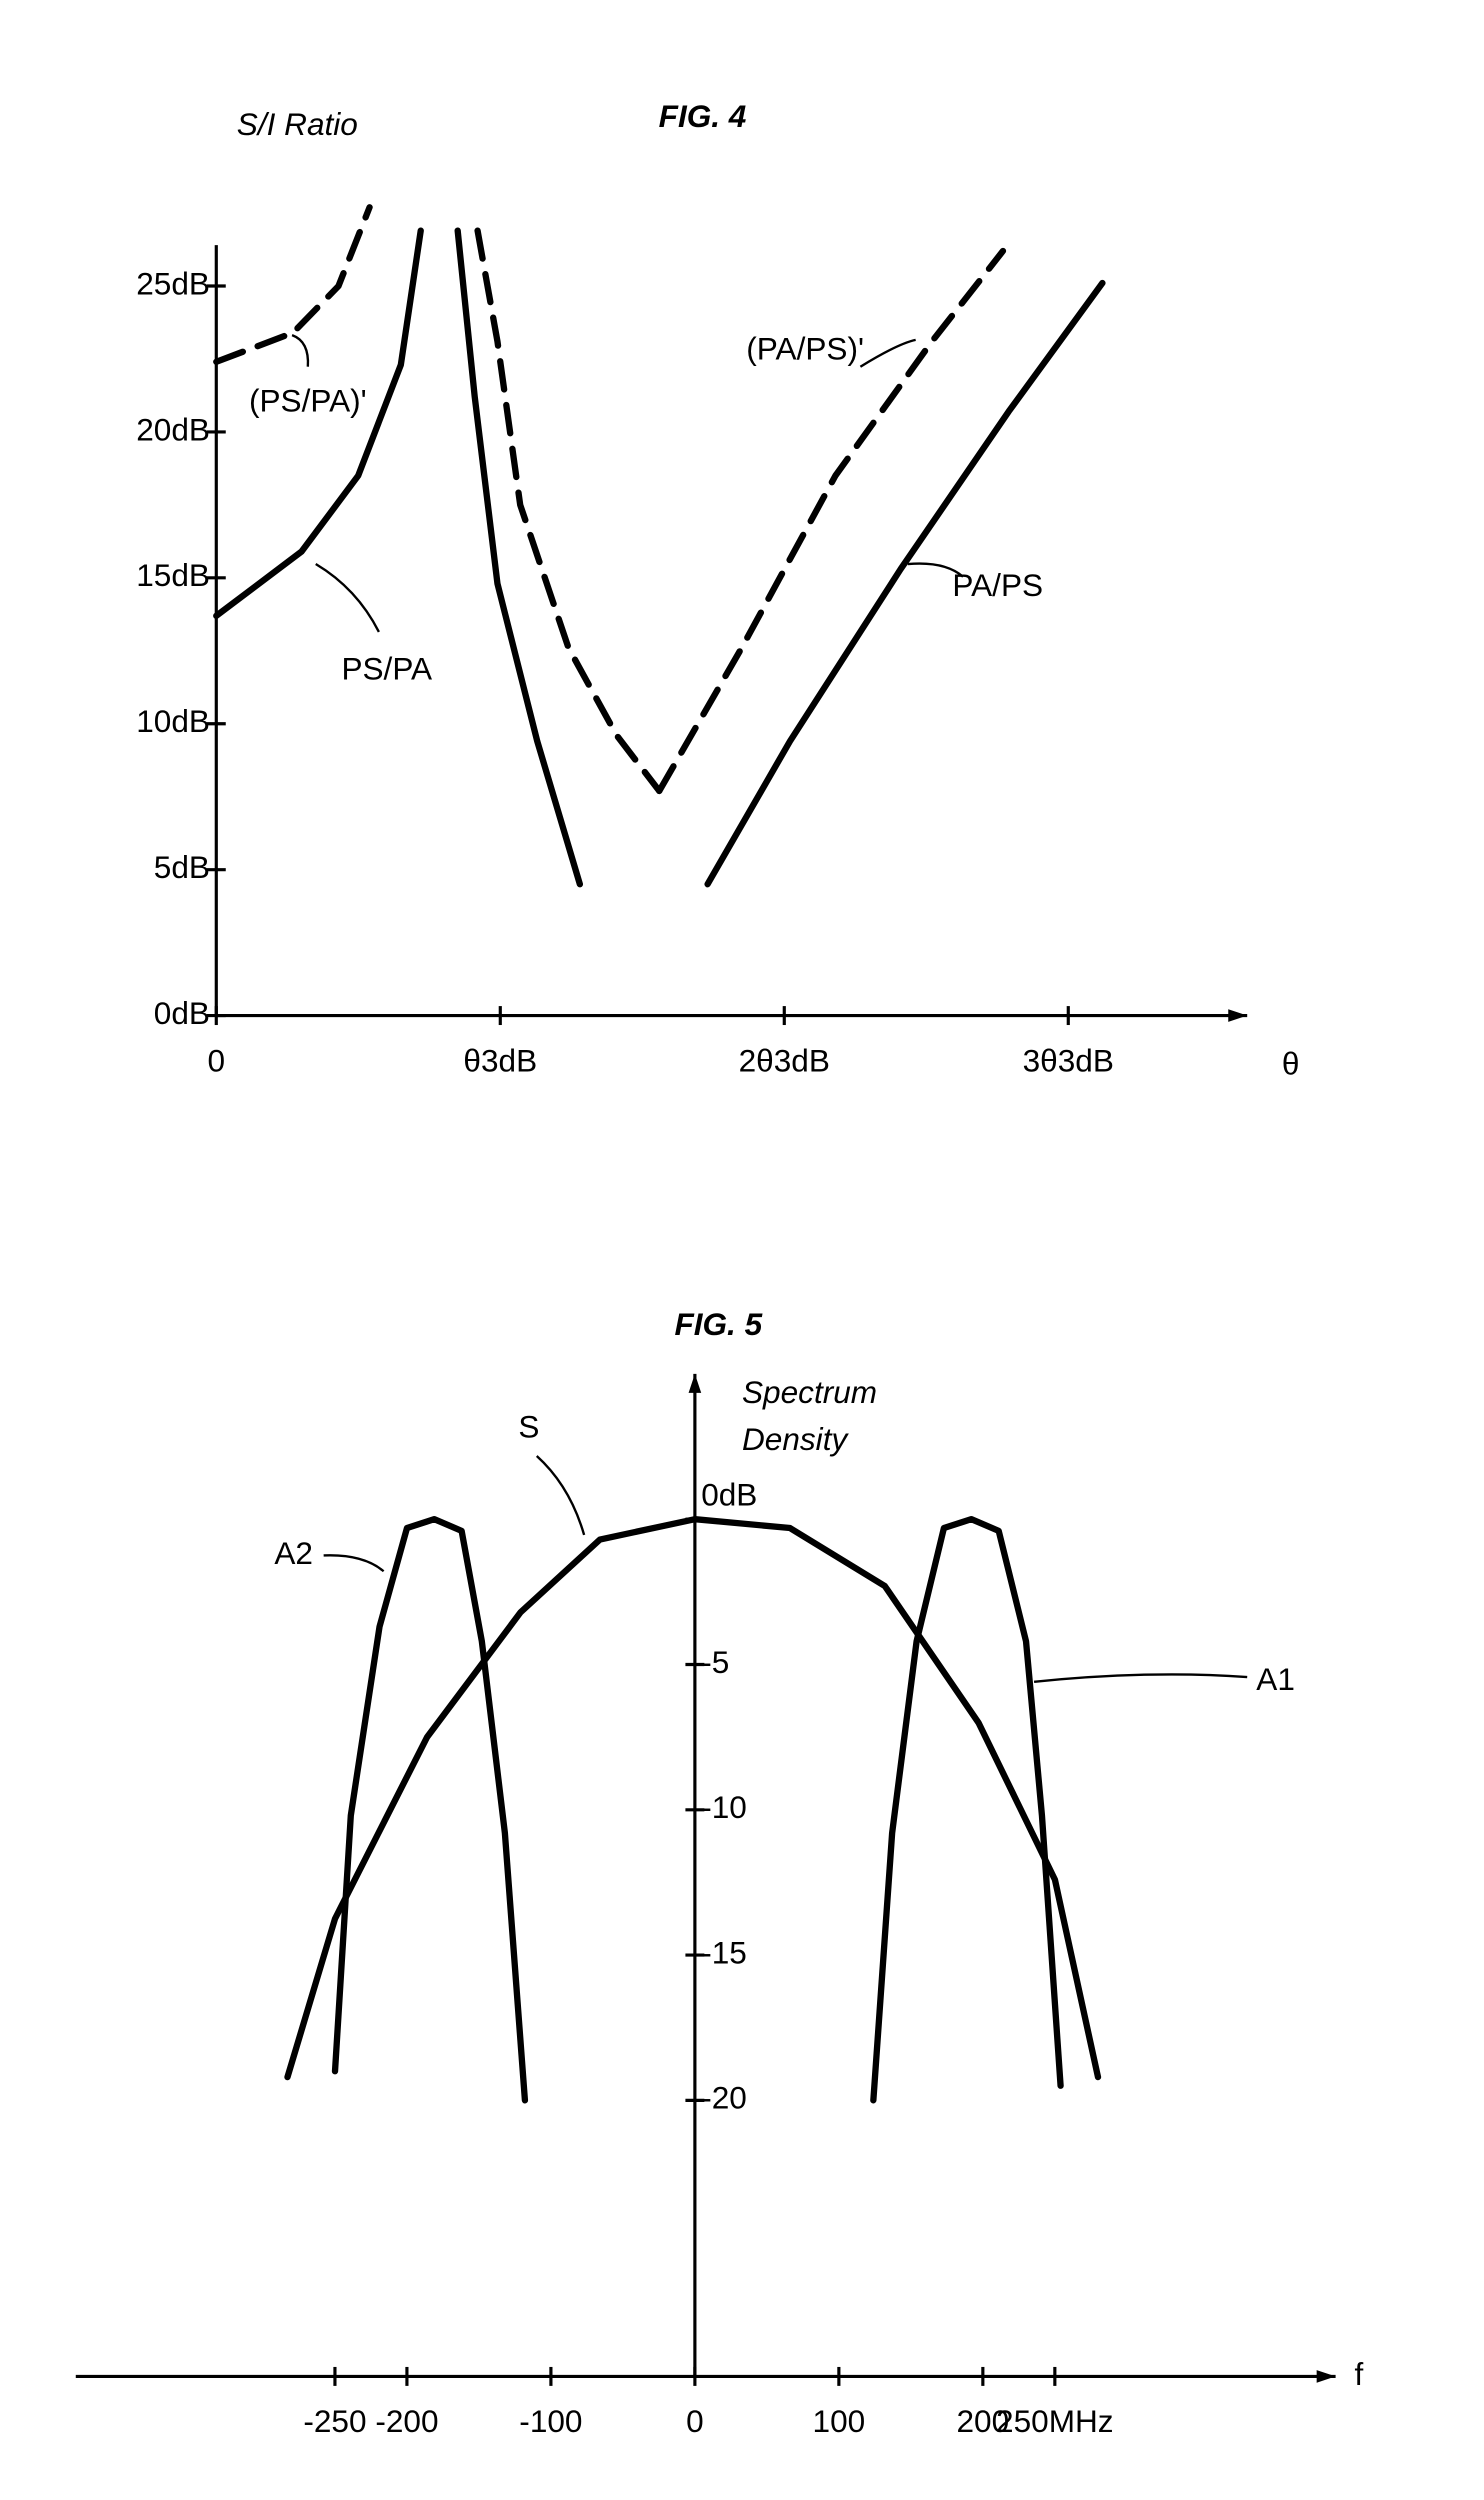 The image size is (1484, 2500). What do you see at coordinates (1275, 1679) in the screenshot?
I see `series-label: A1` at bounding box center [1275, 1679].